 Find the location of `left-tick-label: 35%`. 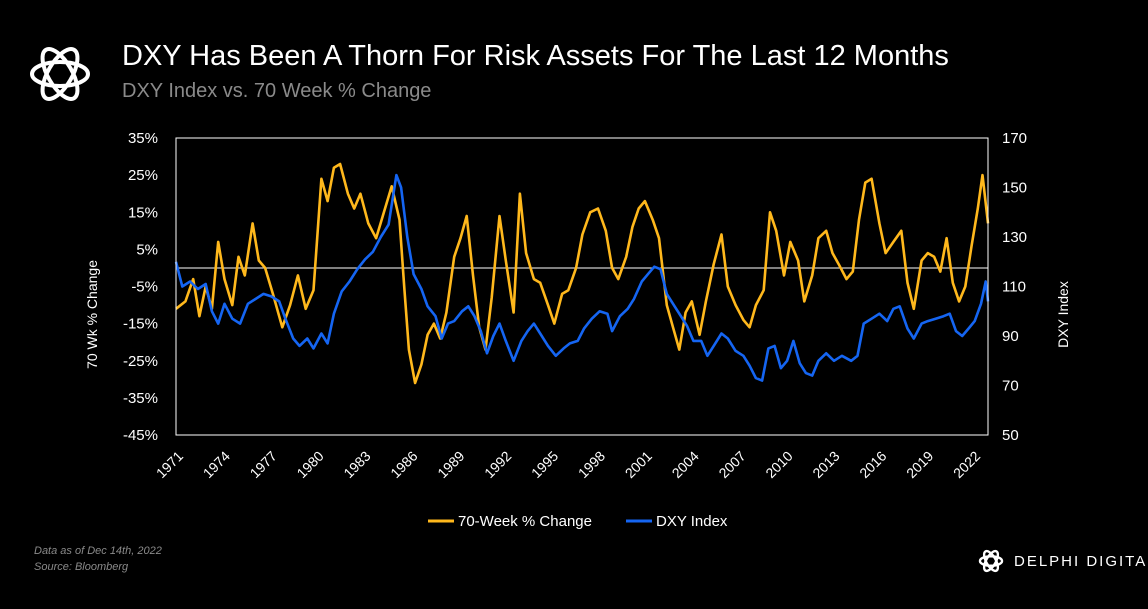

left-tick-label: 35% is located at coordinates (143, 138).